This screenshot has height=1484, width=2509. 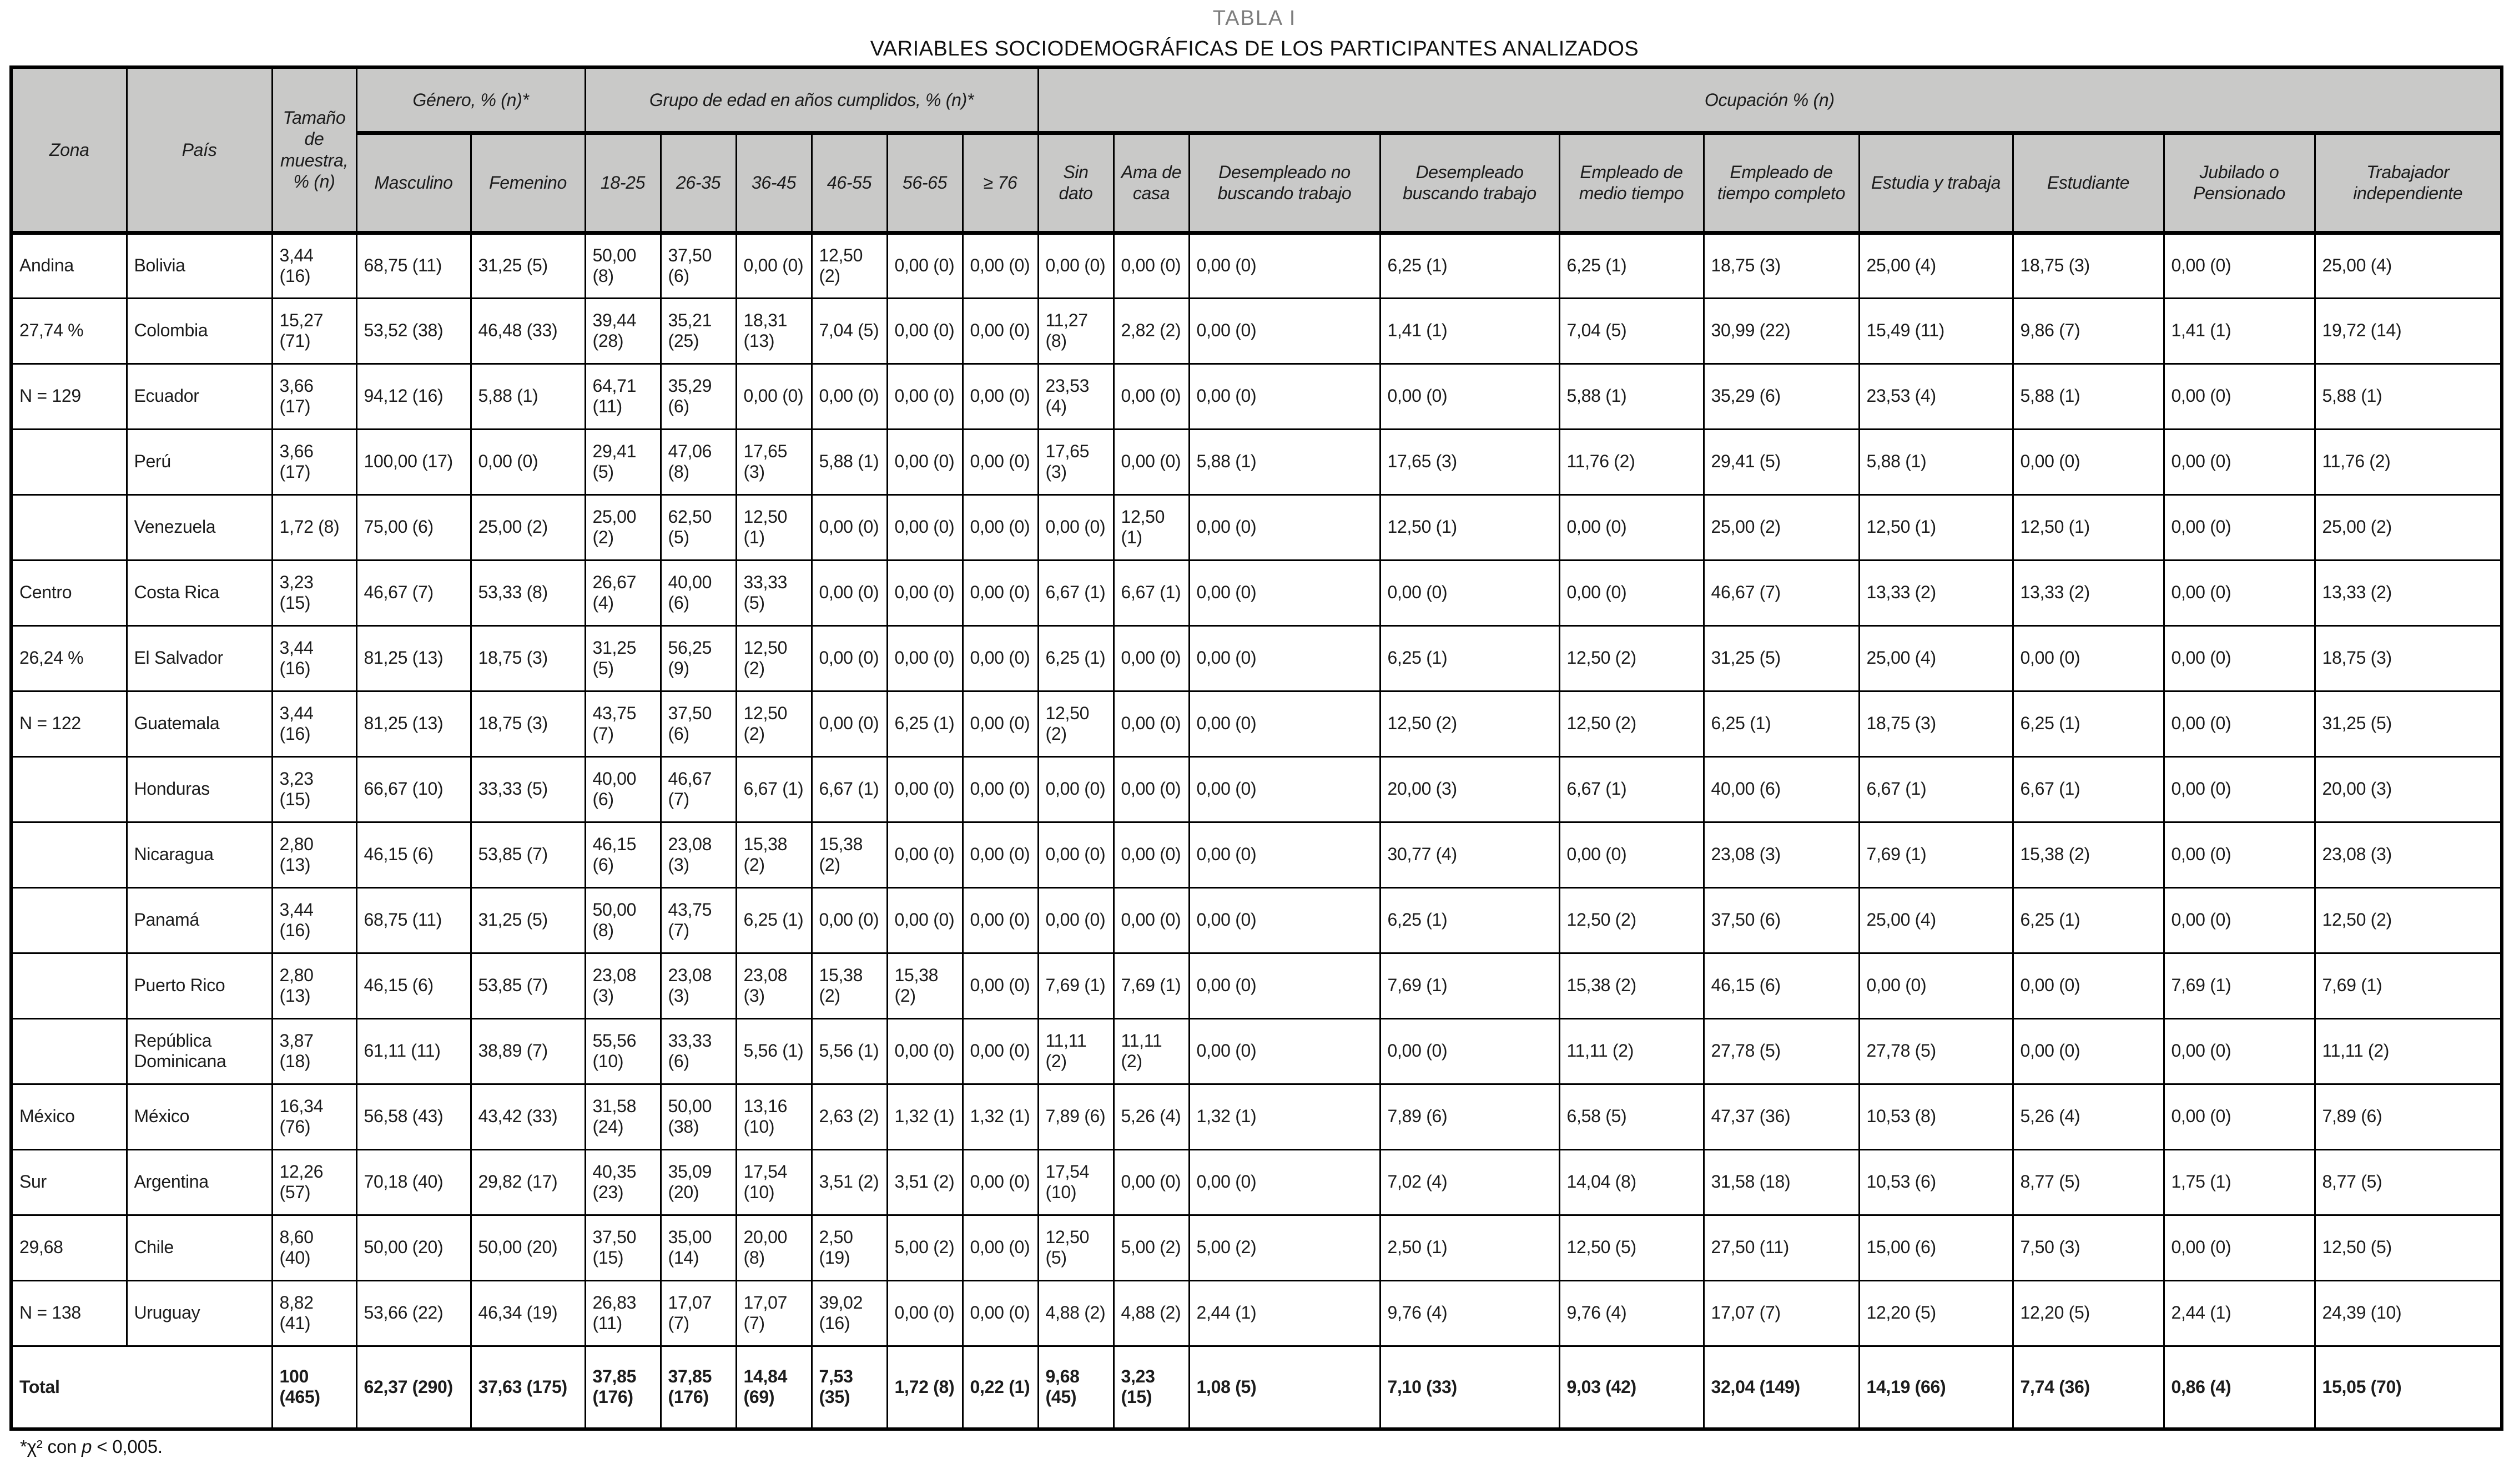 I want to click on data-cell: 1,32 (1), so click(x=1000, y=1116).